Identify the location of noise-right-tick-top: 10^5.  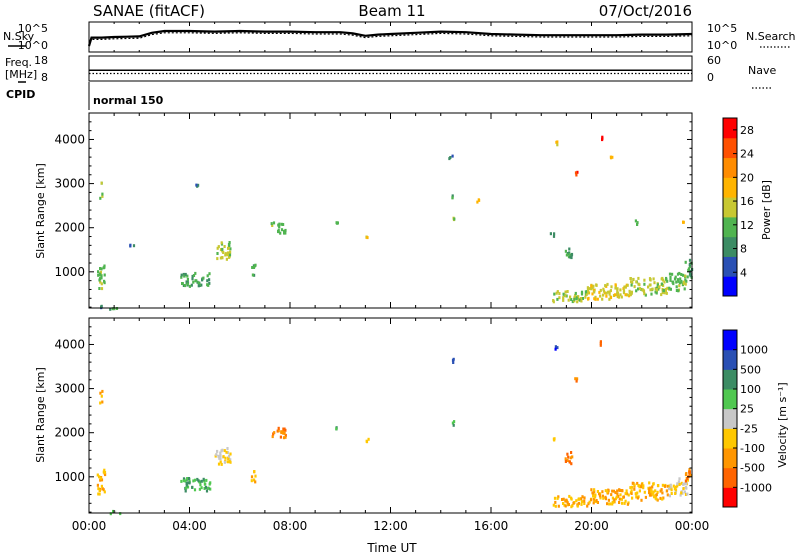
(722, 28).